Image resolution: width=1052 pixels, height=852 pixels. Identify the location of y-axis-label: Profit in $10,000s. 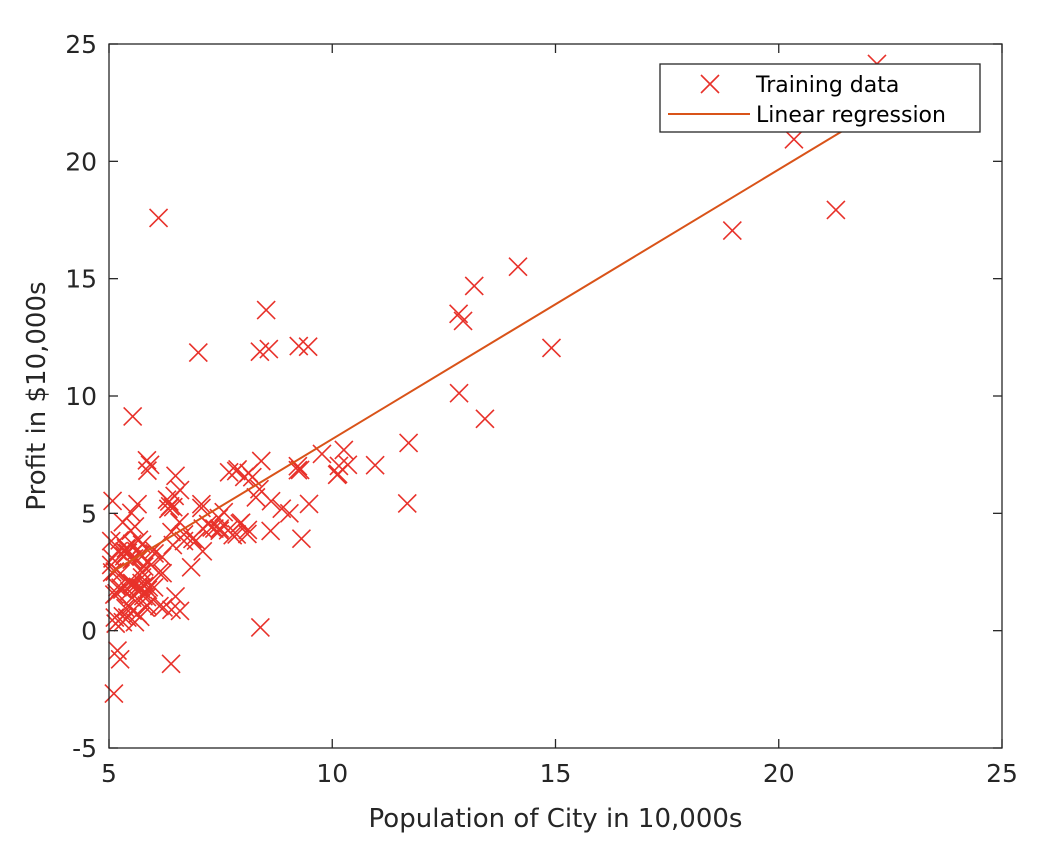
(37, 395).